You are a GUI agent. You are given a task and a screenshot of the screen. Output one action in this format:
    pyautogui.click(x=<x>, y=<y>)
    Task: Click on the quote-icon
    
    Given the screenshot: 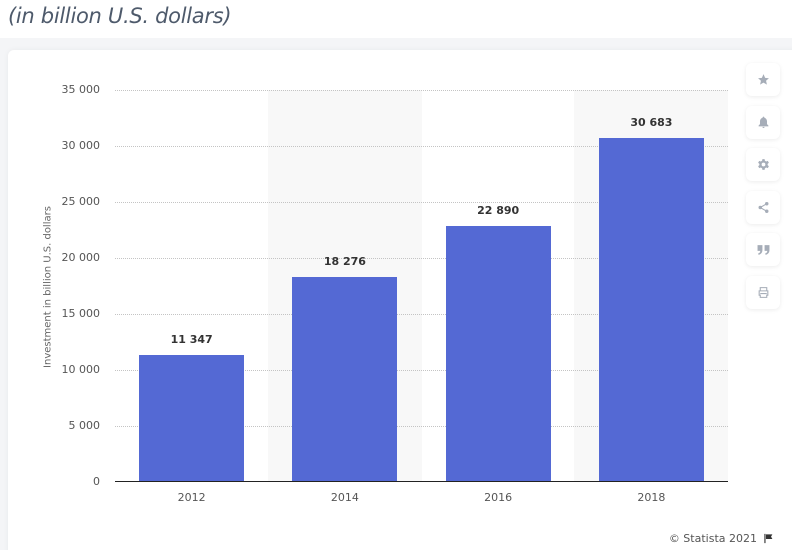 What is the action you would take?
    pyautogui.click(x=763, y=249)
    